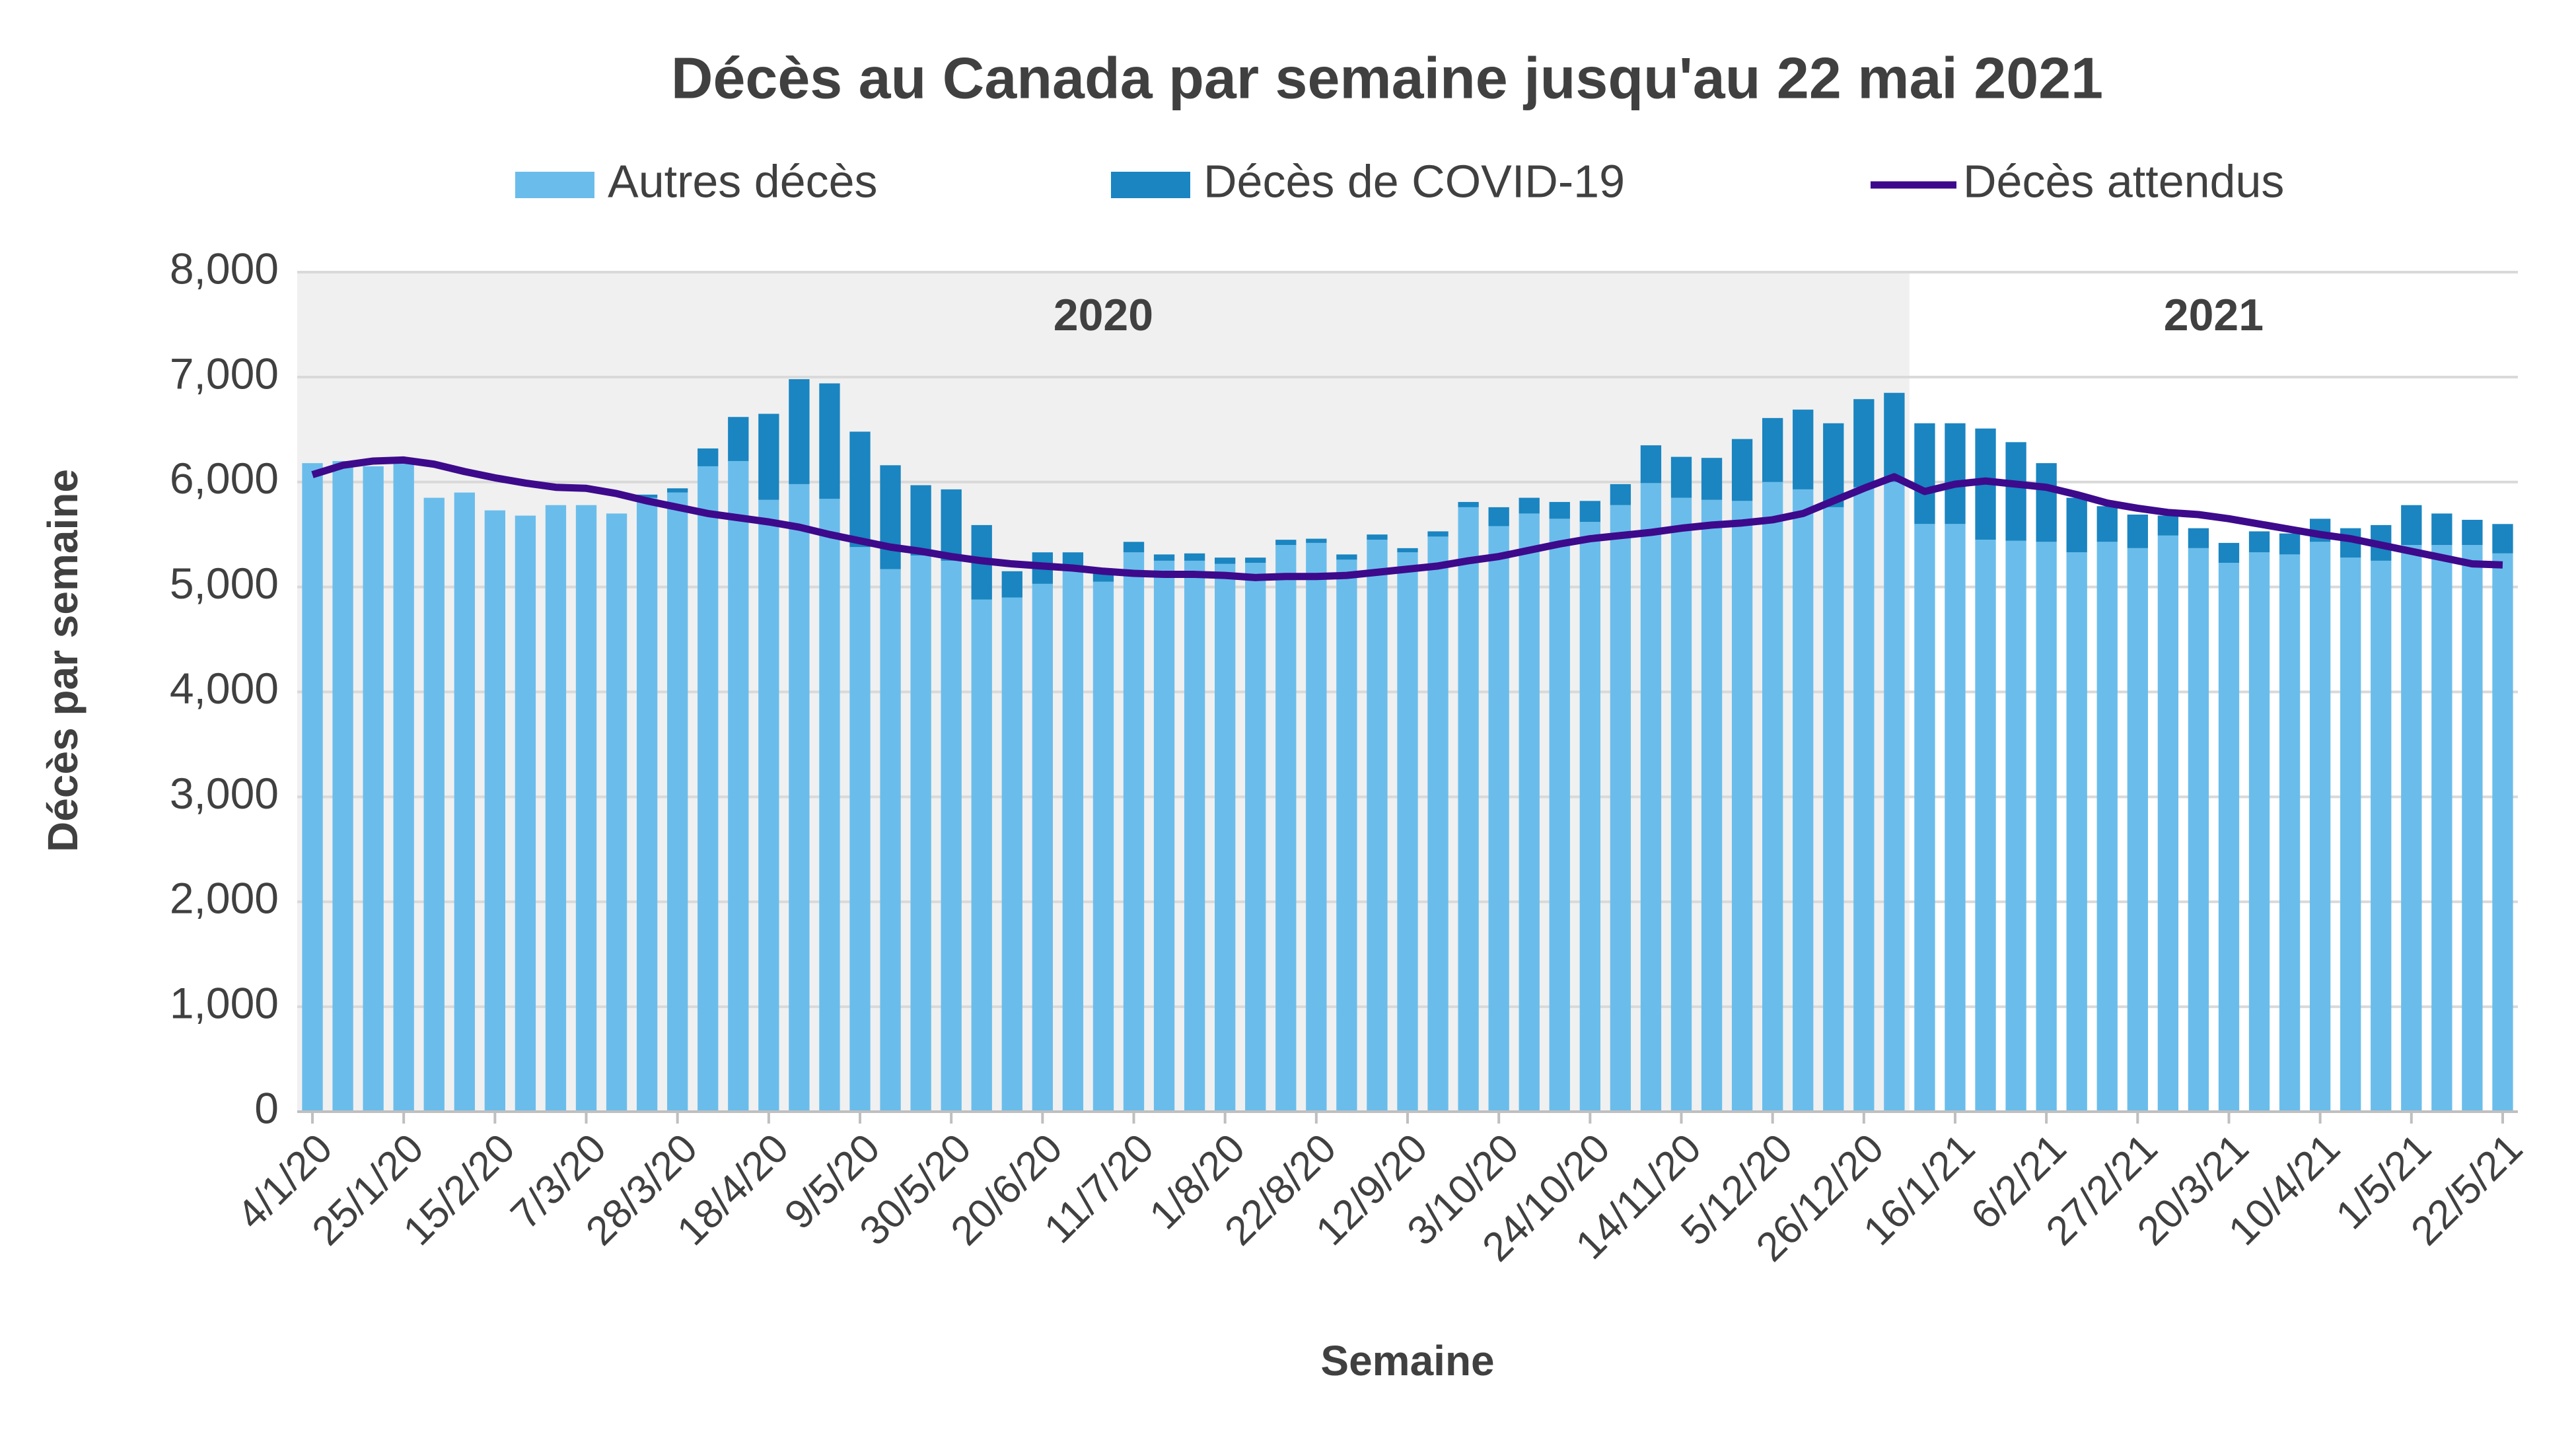 The height and width of the screenshot is (1438, 2576). Describe the element at coordinates (224, 478) in the screenshot. I see `y-tick-label: 6,000` at that location.